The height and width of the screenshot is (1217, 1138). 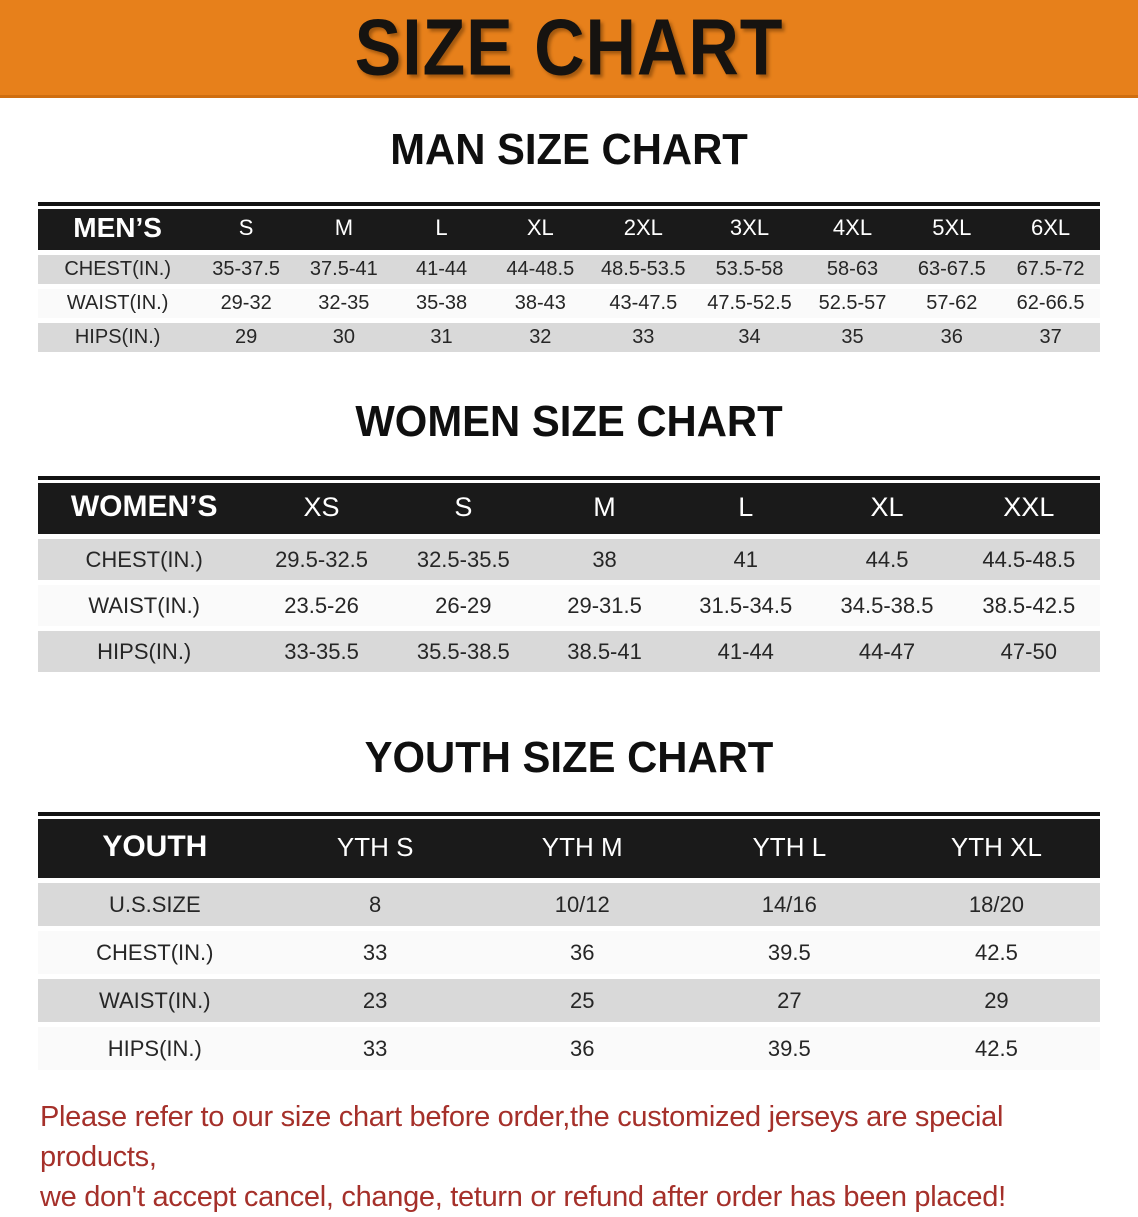 I want to click on men-cell: 63-67.5, so click(x=952, y=269).